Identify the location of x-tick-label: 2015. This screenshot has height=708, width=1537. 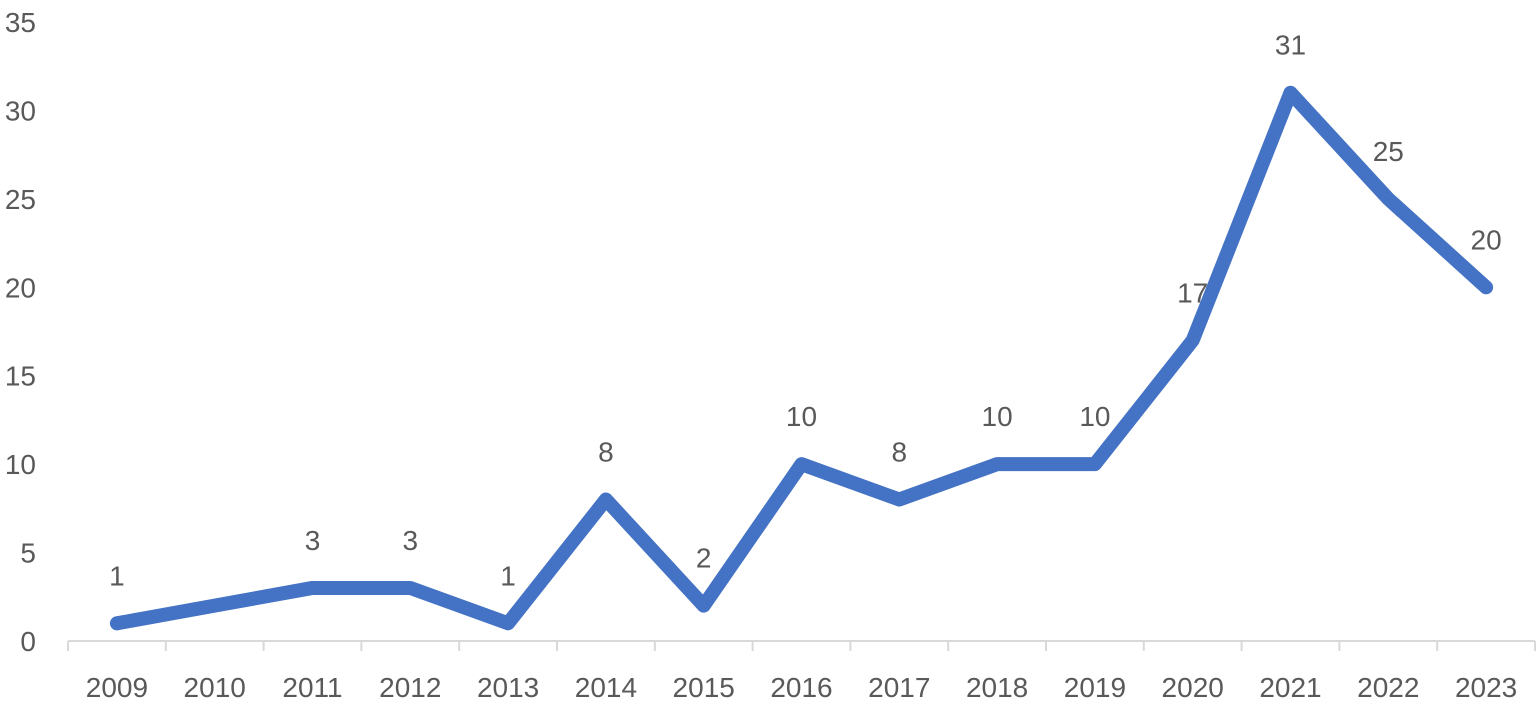
(704, 687).